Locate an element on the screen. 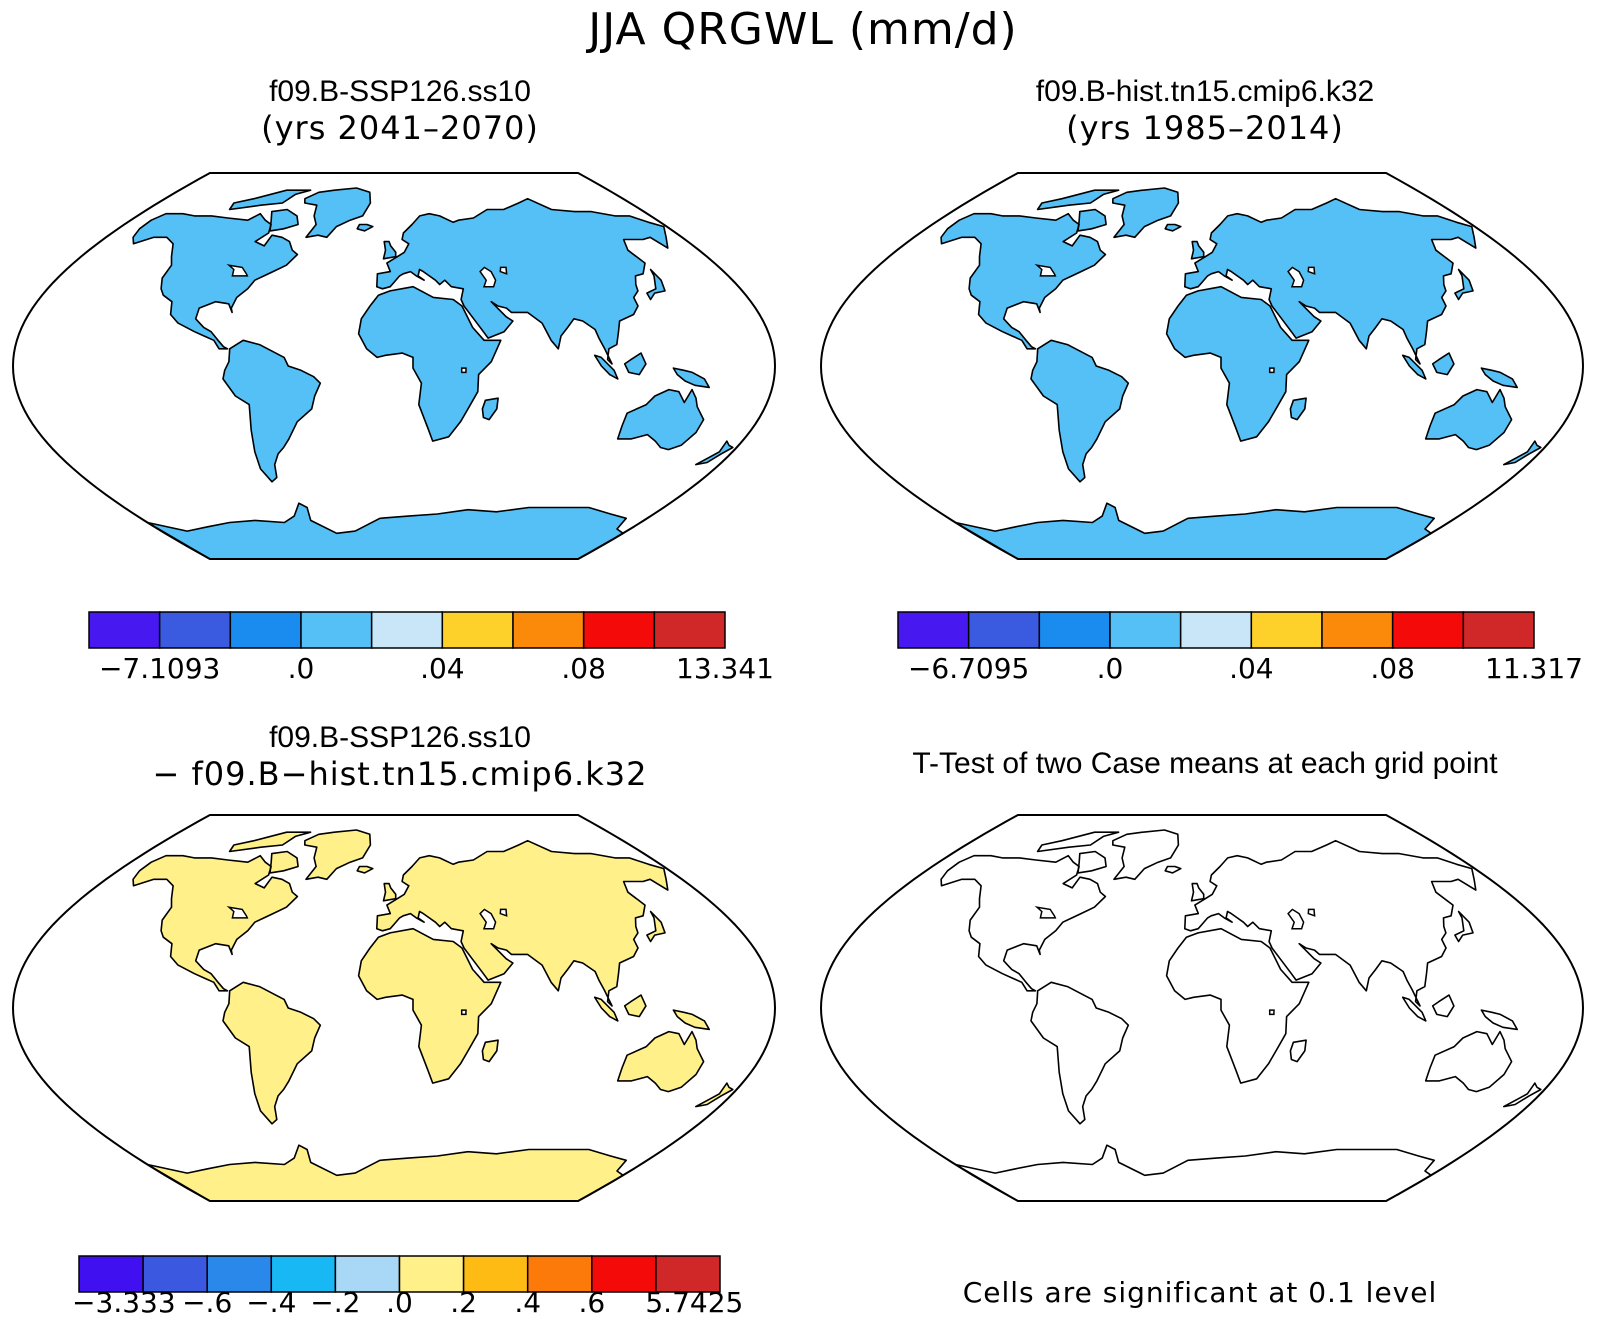 The height and width of the screenshot is (1323, 1606). colorbar-ssp-labels: −7.1093 .0 .04 .08 13.341 is located at coordinates (431, 669).